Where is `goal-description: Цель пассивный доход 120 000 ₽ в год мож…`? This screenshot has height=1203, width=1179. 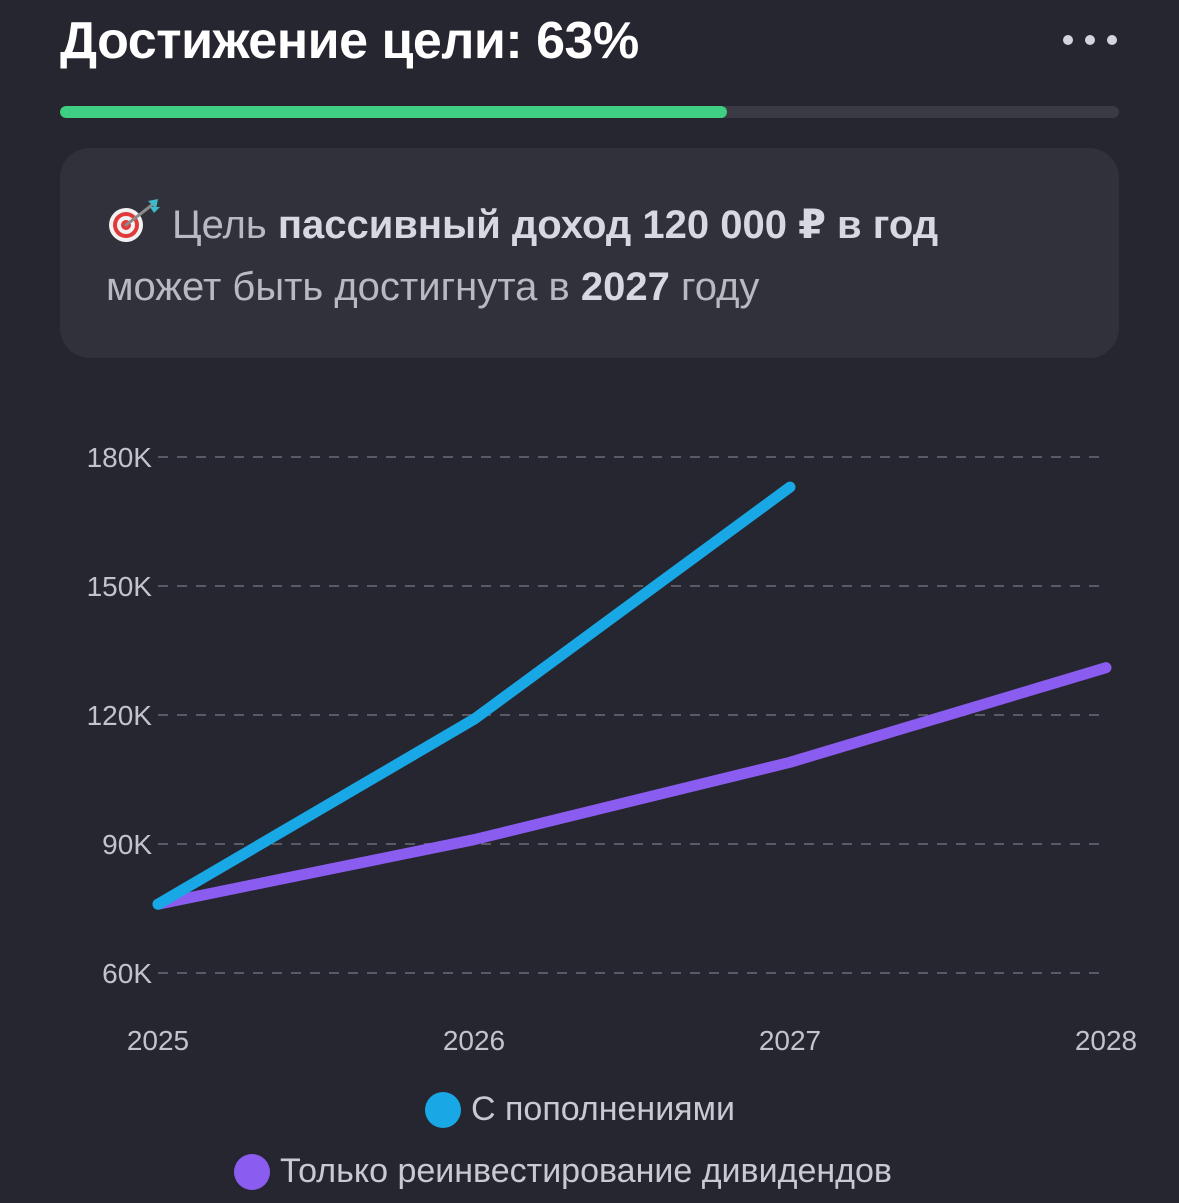
goal-description: Цель пассивный доход 120 000 ₽ в год мож… is located at coordinates (596, 256).